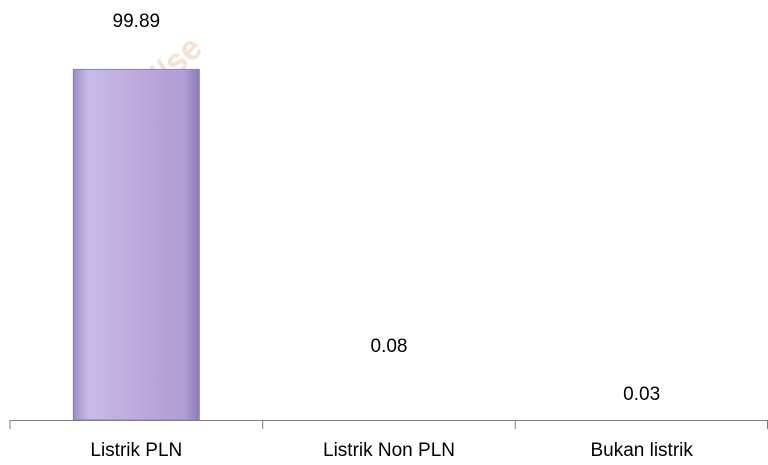  Describe the element at coordinates (136, 450) in the screenshot. I see `x-tick-label: Listrik PLN` at that location.